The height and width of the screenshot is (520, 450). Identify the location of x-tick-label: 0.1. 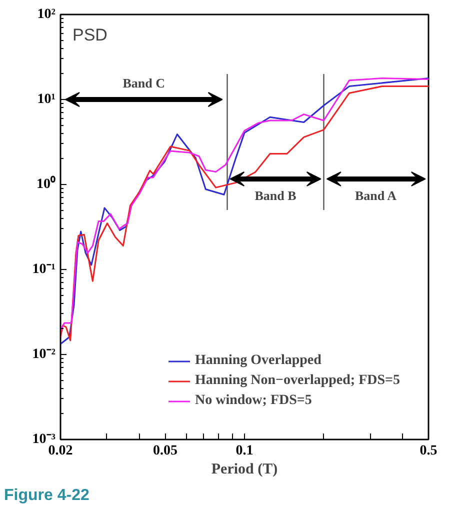
(245, 451).